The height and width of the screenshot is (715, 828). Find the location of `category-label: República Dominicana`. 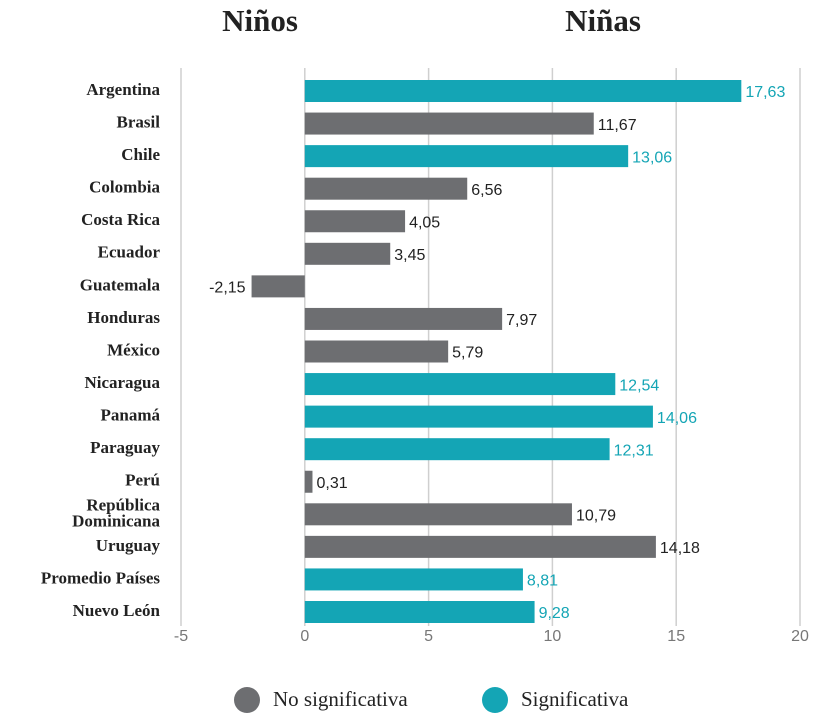

category-label: República Dominicana is located at coordinates (114, 512).